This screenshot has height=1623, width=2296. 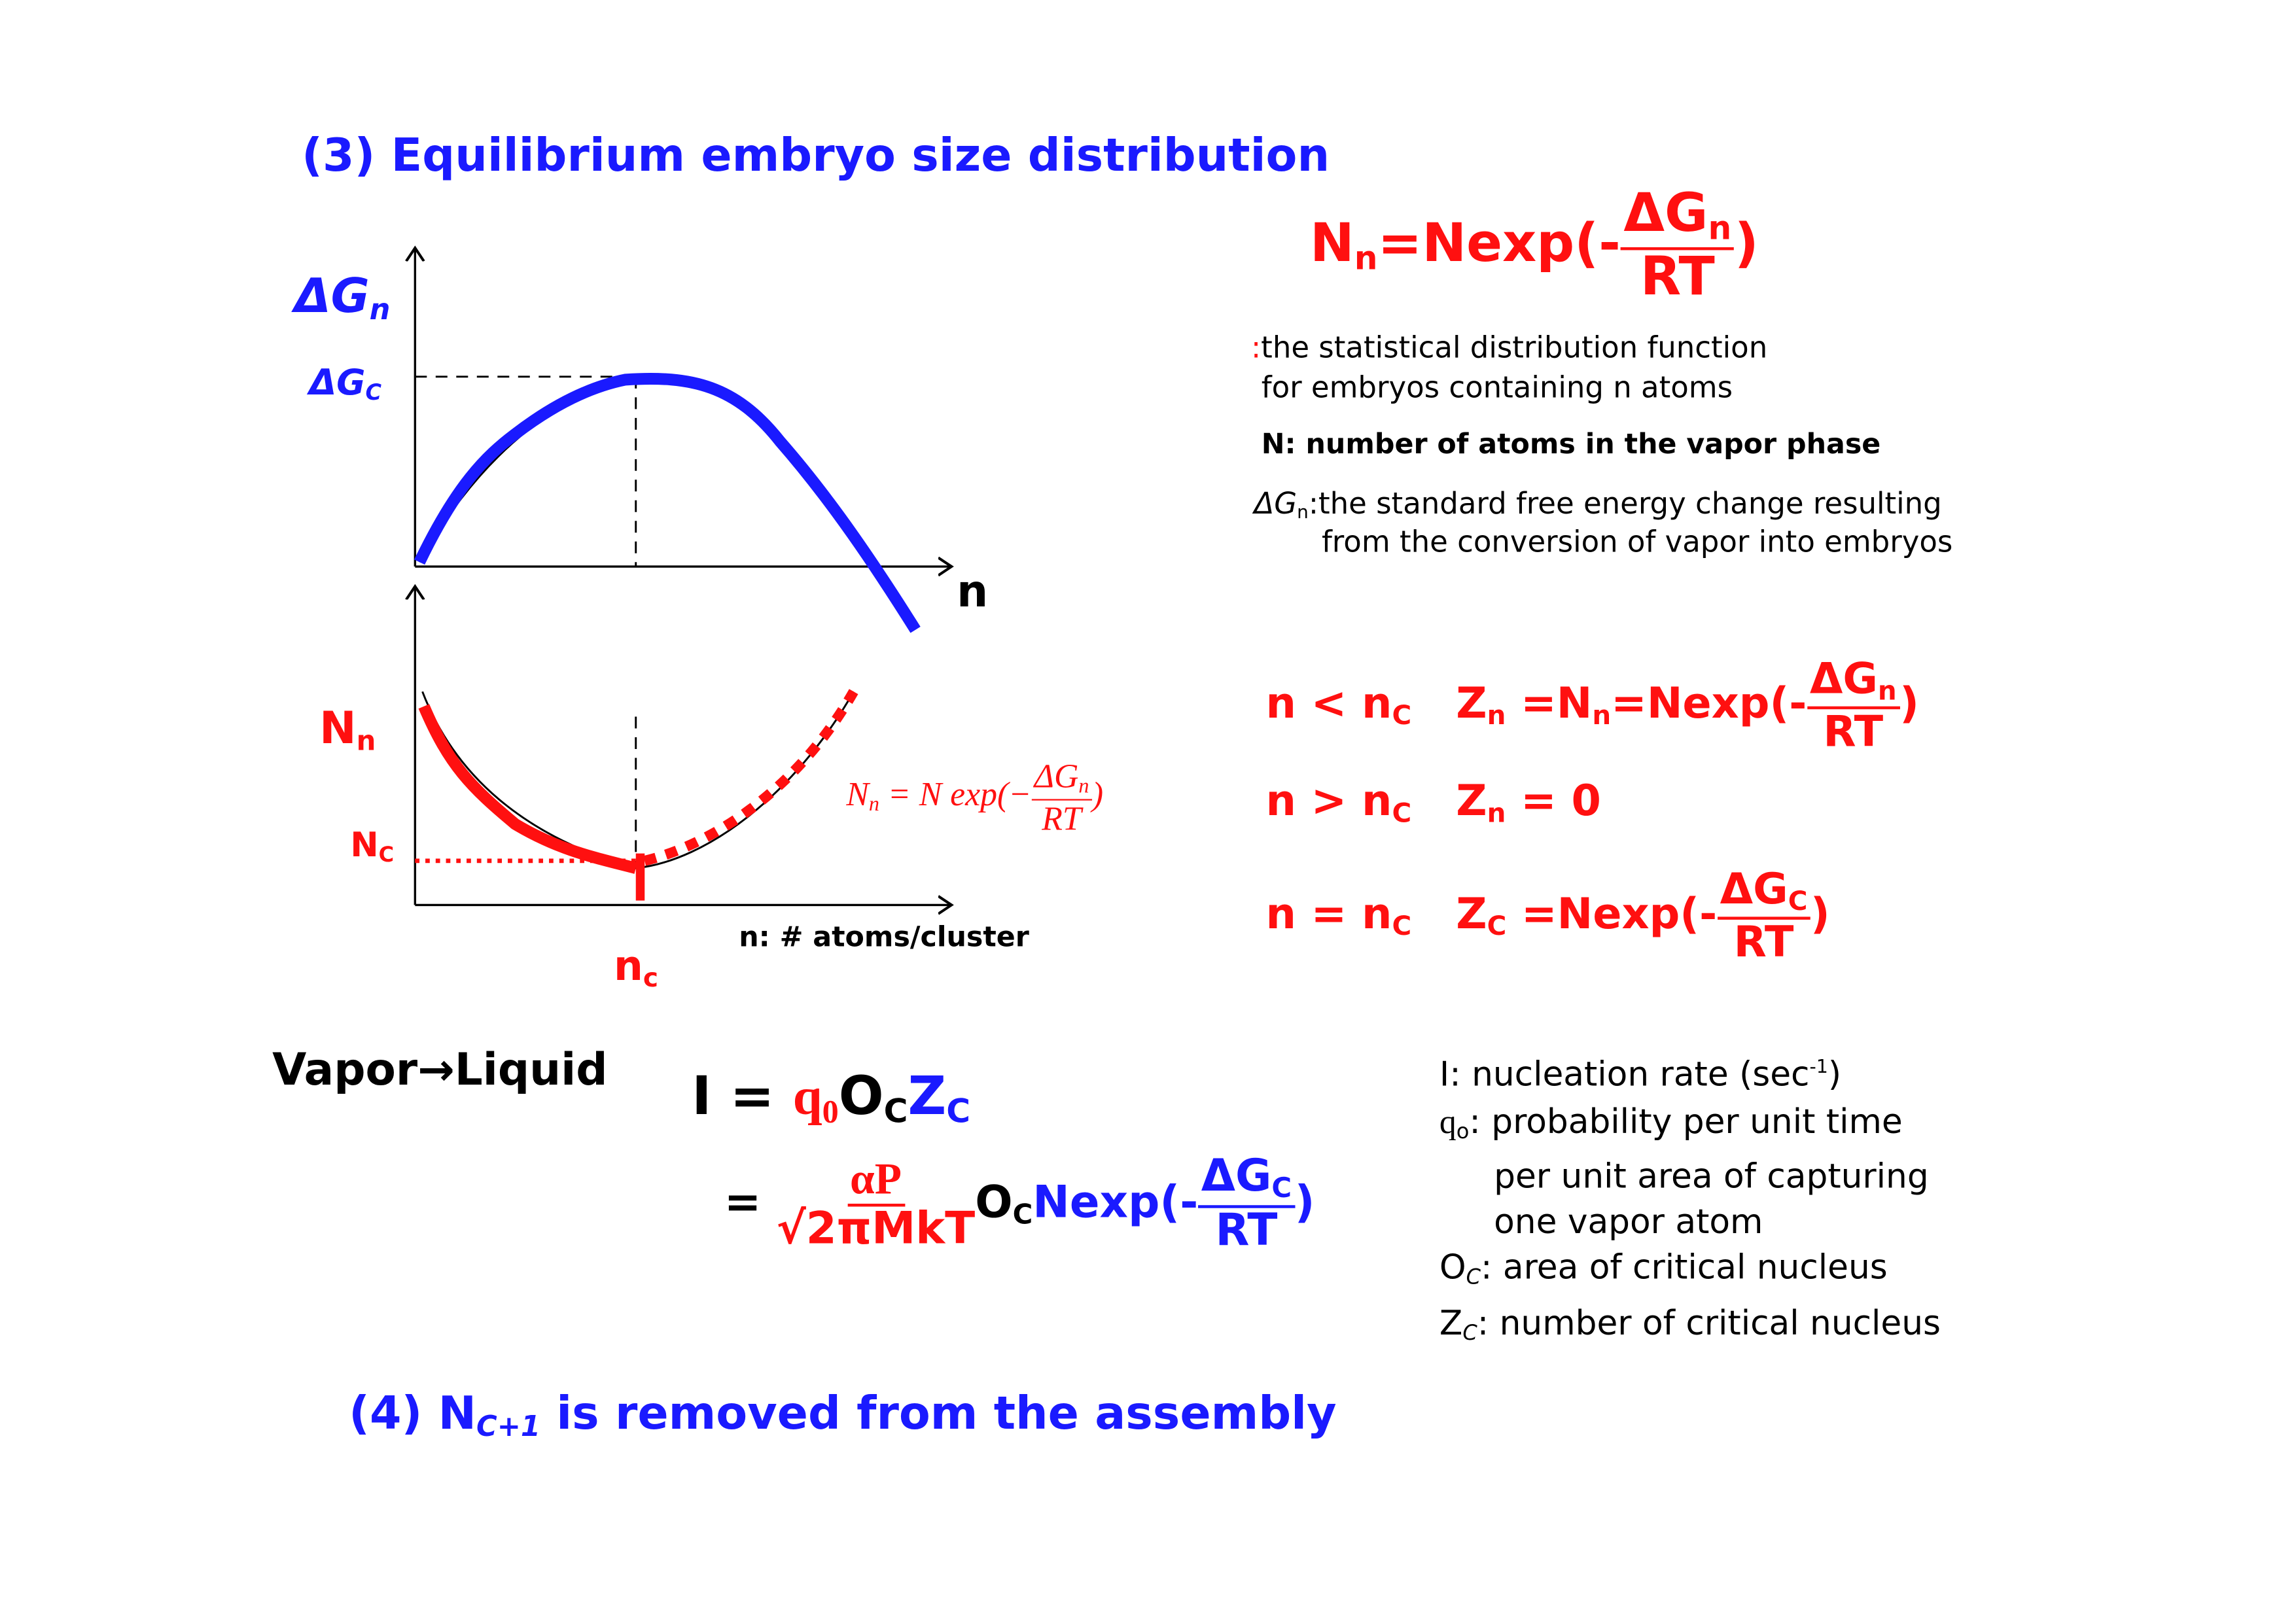 I want to click on rate-equation-expanded: = αP √2πMkT OCNexp(- ΔGC RT), so click(x=1019, y=1204).